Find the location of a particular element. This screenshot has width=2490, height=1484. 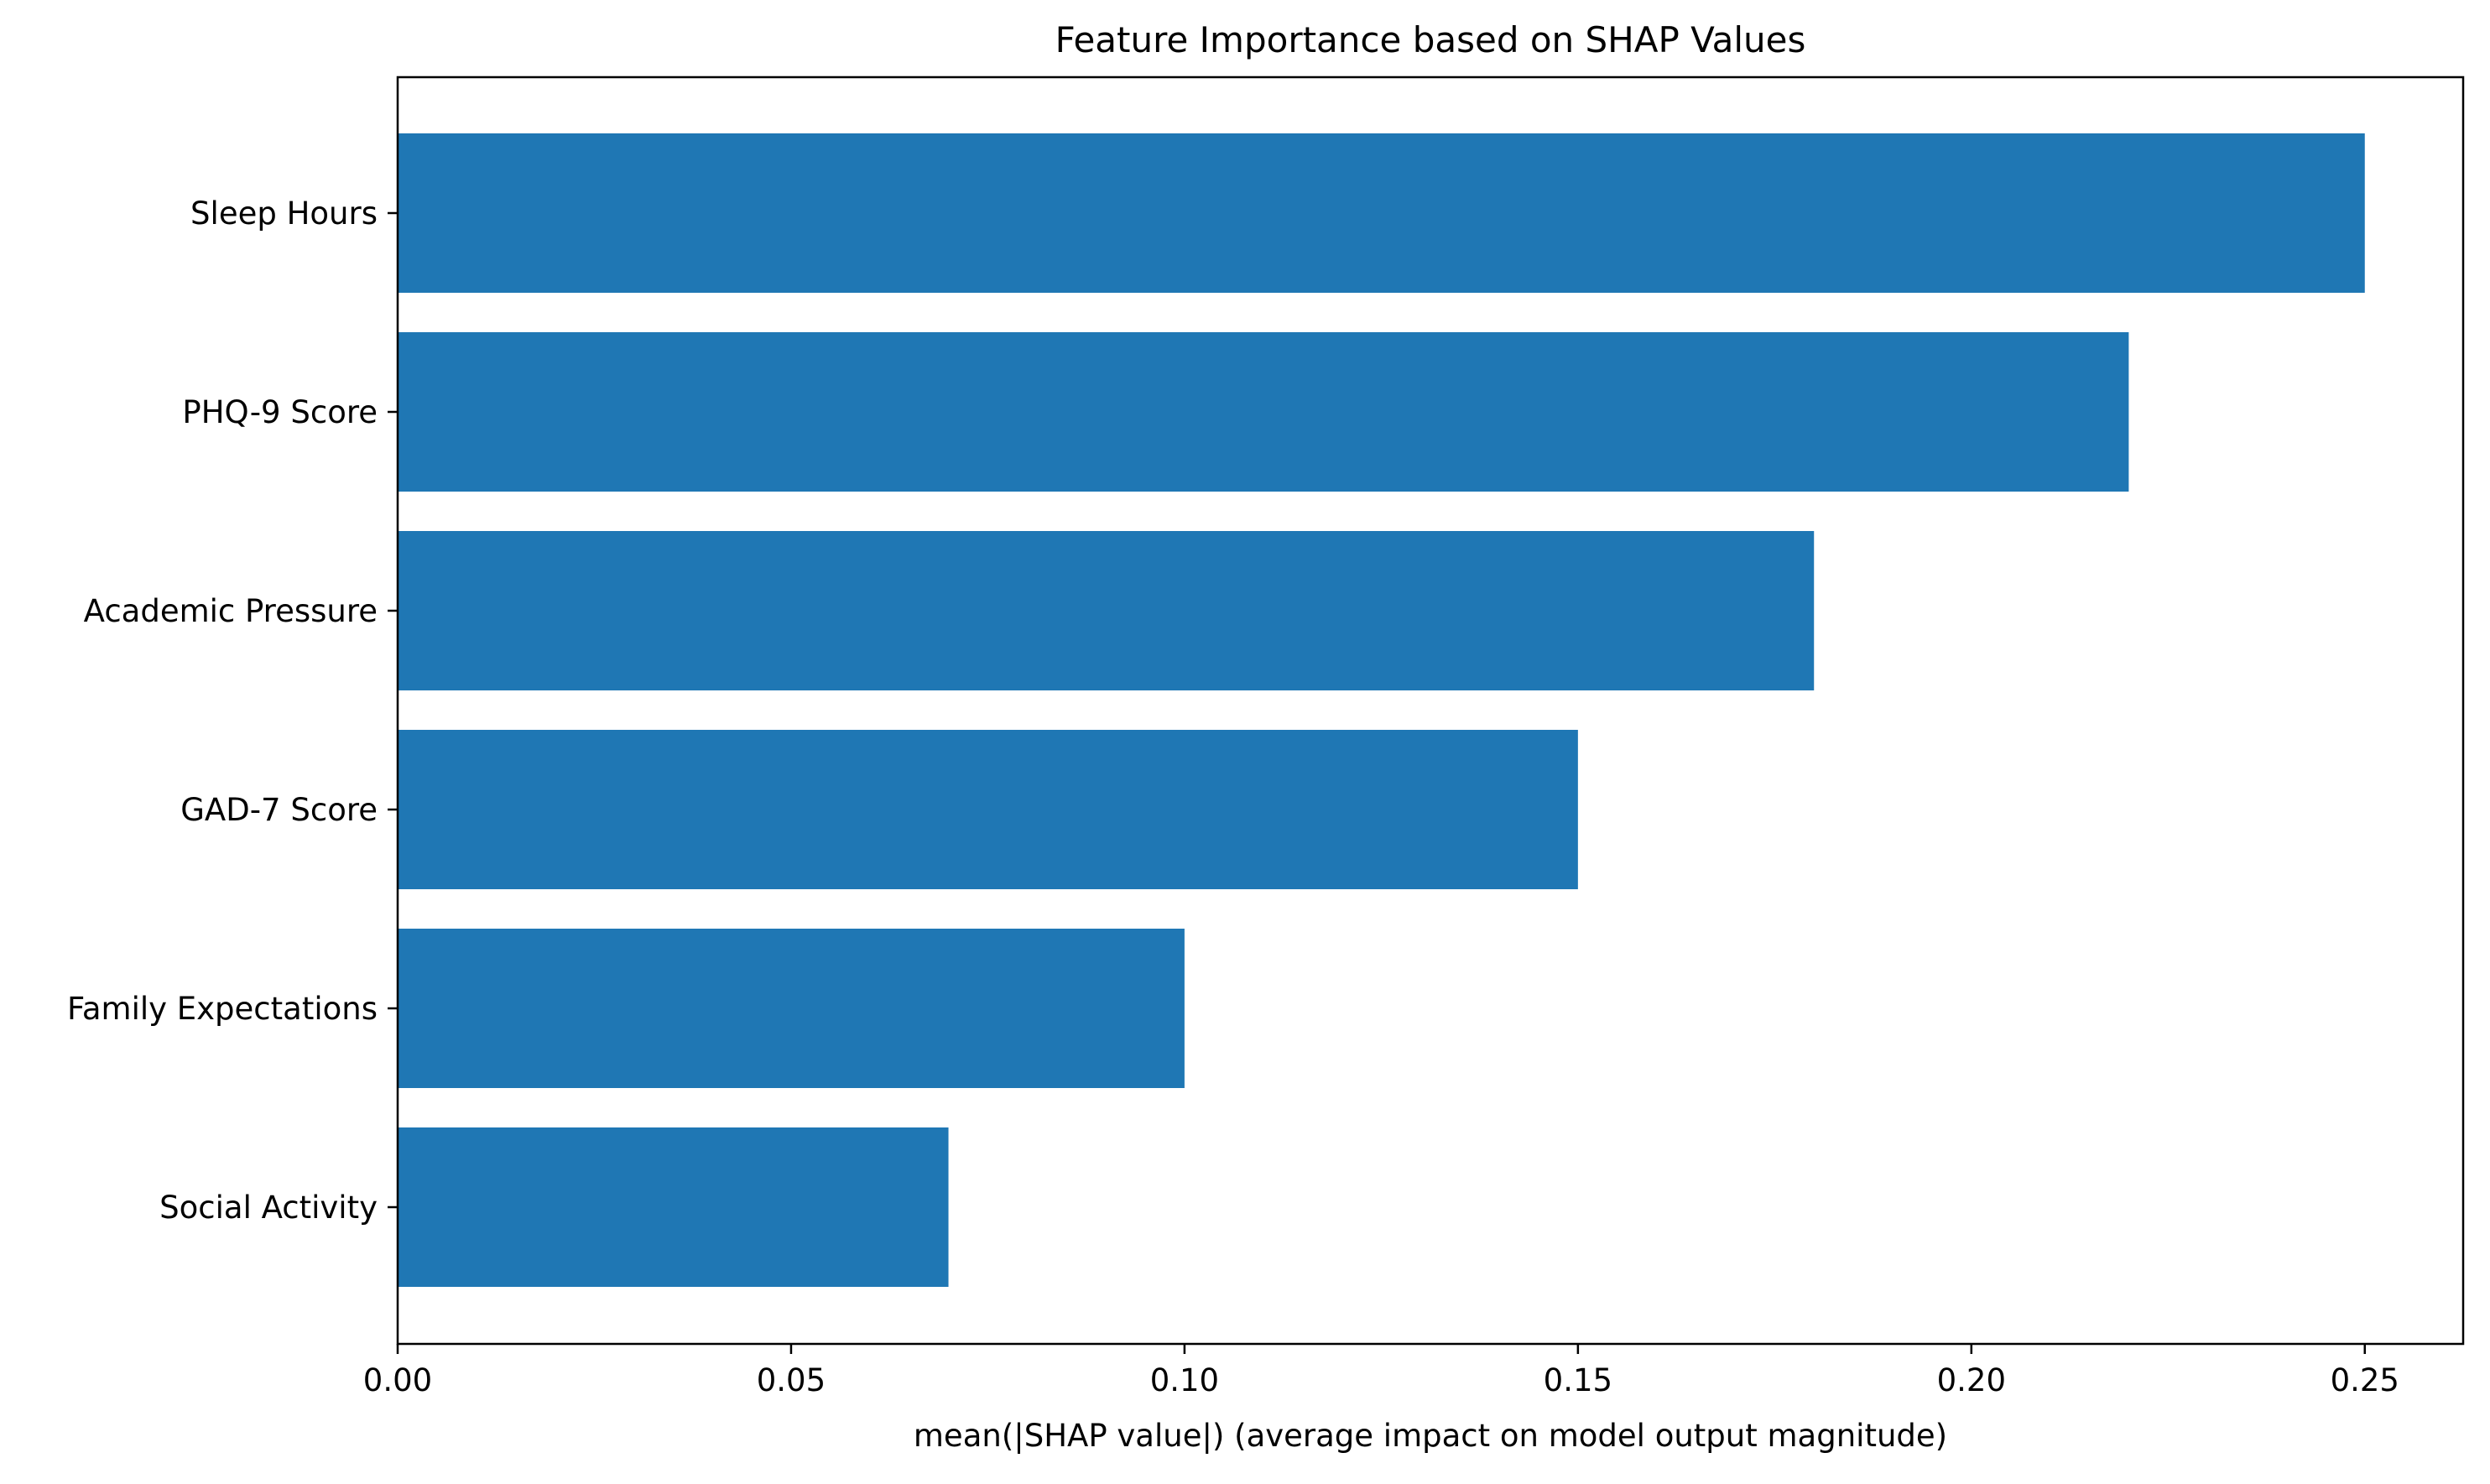

y-tick-label: Sleep Hours is located at coordinates (284, 213).